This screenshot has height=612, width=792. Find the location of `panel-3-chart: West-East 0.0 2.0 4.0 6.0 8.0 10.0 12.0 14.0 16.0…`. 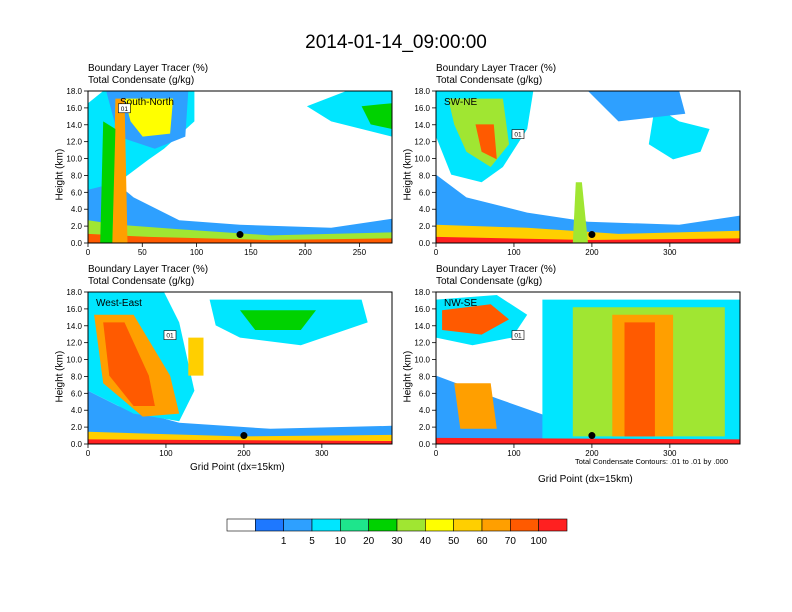

panel-3-chart: West-East 0.0 2.0 4.0 6.0 8.0 10.0 12.0 14.0 16.0… is located at coordinates (229, 373).